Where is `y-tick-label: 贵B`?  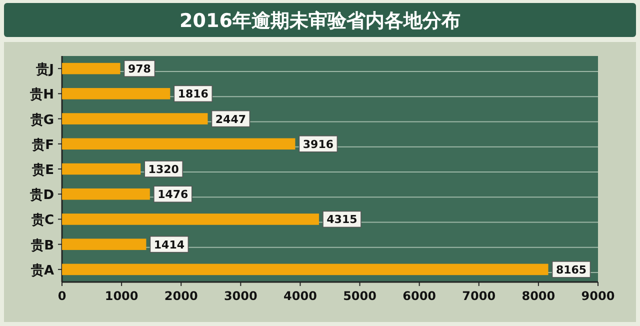
y-tick-label: 贵B is located at coordinates (42, 245).